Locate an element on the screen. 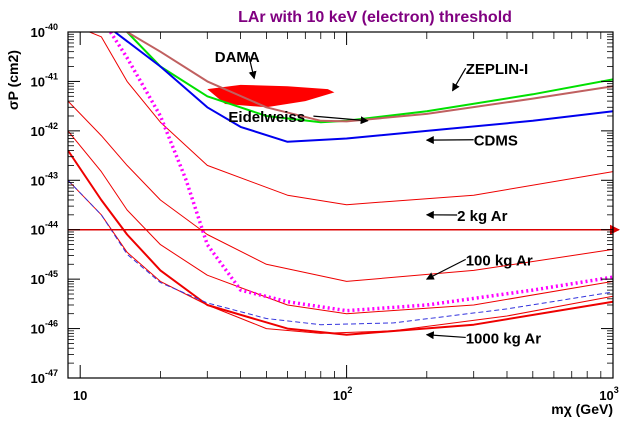 The width and height of the screenshot is (628, 426). x-tick-label: 10 is located at coordinates (80, 395).